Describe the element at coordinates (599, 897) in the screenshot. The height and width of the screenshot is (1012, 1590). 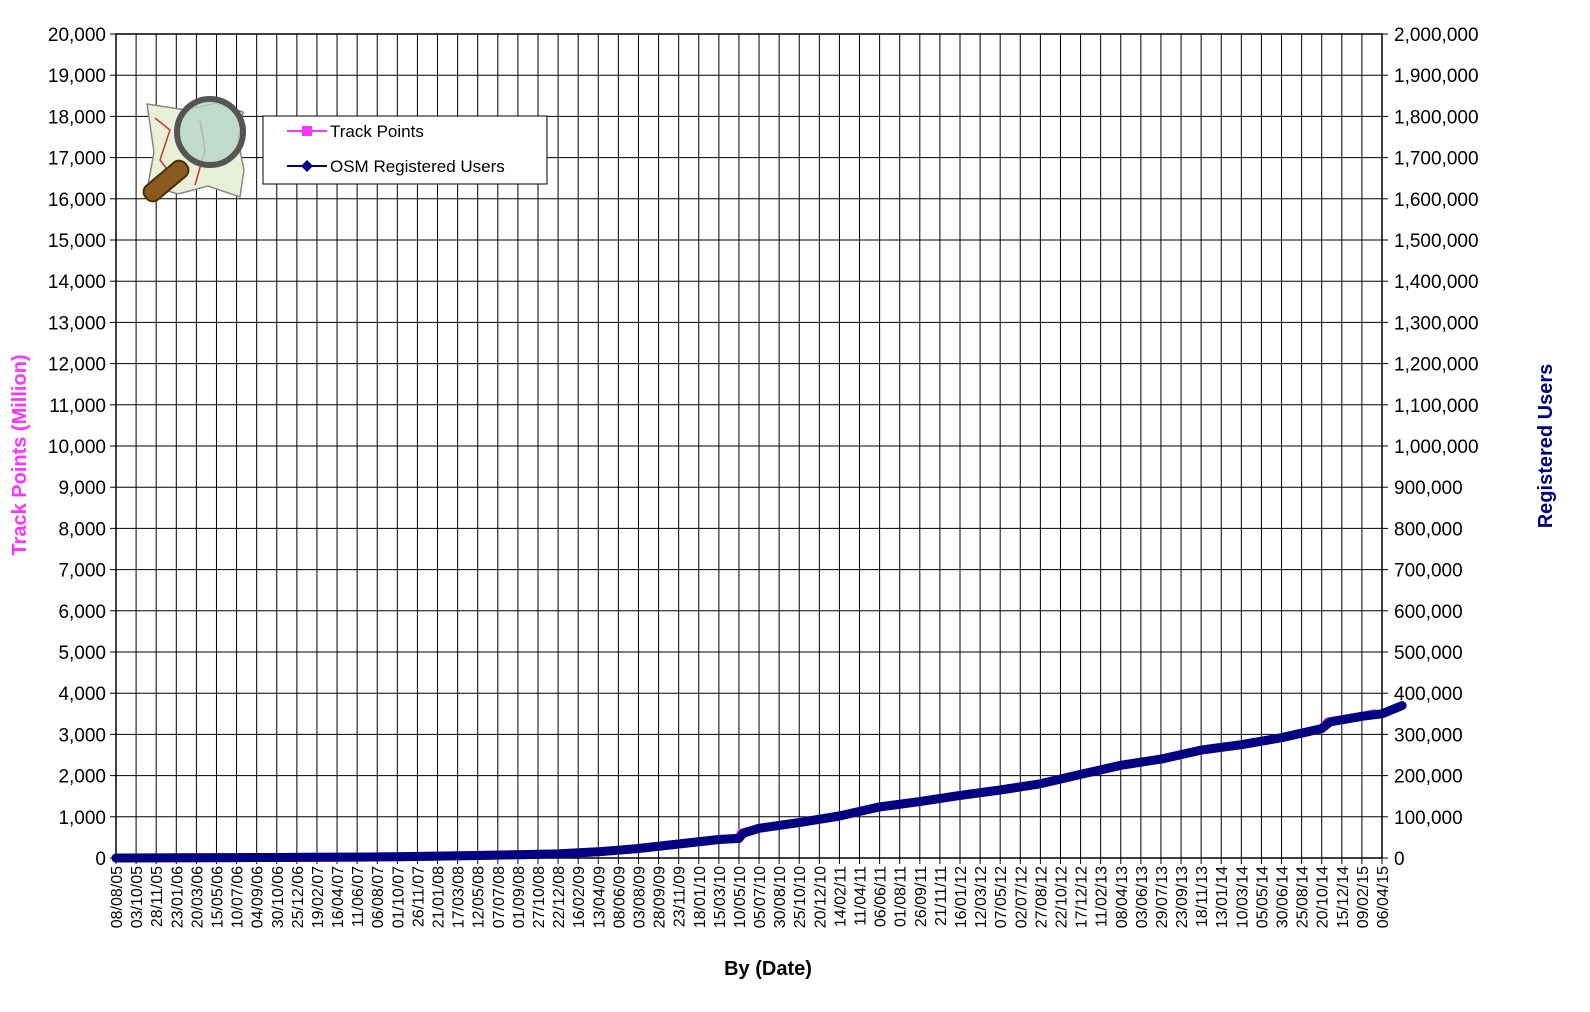
I see `x-tick-label: 13/04/09` at that location.